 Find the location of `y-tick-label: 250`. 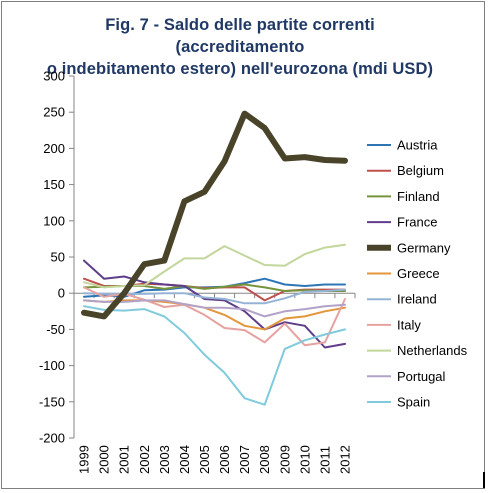

y-tick-label: 250 is located at coordinates (54, 112).